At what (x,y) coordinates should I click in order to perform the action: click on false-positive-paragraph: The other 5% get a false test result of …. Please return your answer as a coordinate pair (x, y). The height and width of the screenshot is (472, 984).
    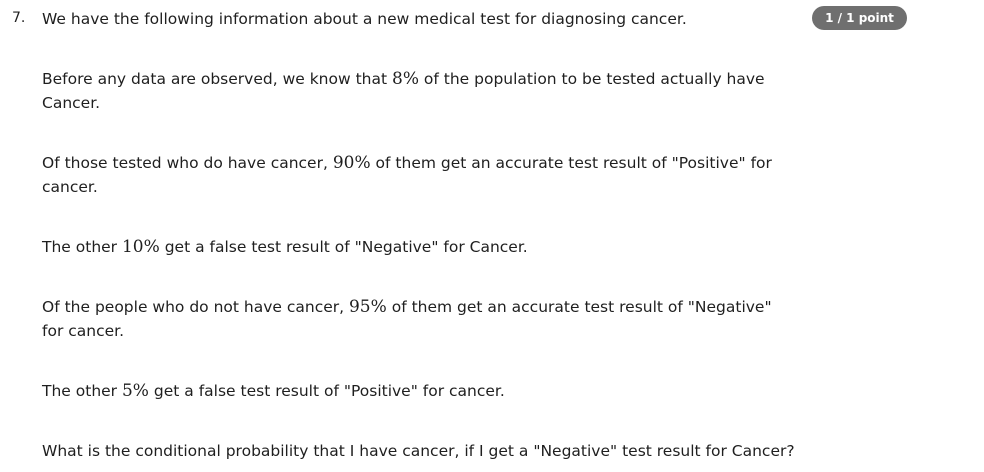
    Looking at the image, I should click on (407, 391).